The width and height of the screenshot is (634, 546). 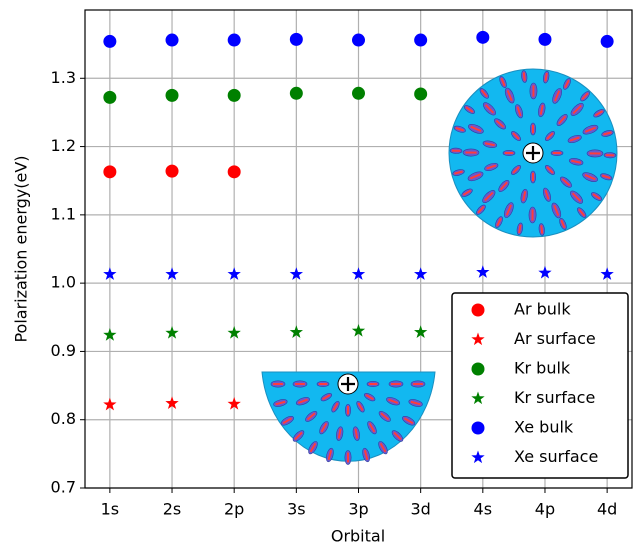 I want to click on x-tick-label: 1s, so click(x=110, y=509).